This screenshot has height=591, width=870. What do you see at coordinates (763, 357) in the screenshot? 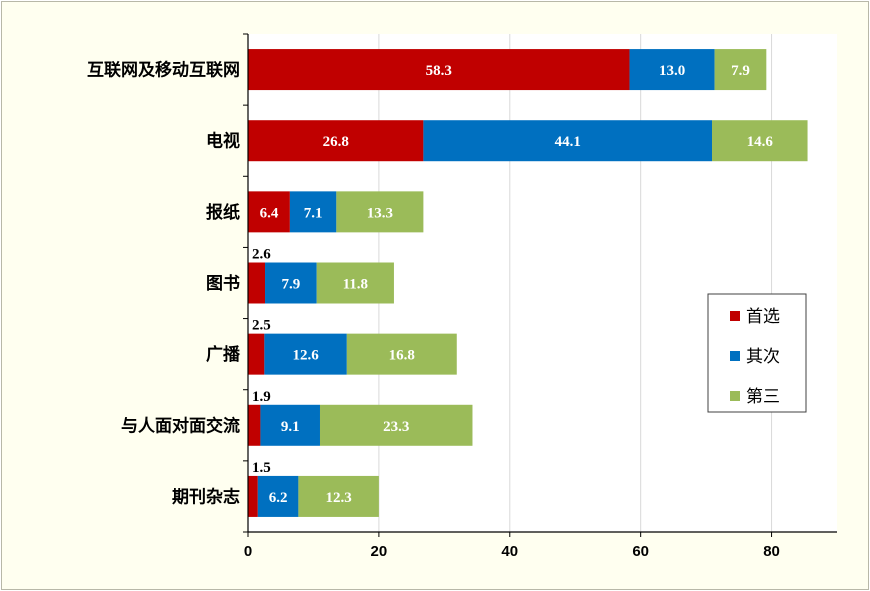
I see `legend-label: 其次` at bounding box center [763, 357].